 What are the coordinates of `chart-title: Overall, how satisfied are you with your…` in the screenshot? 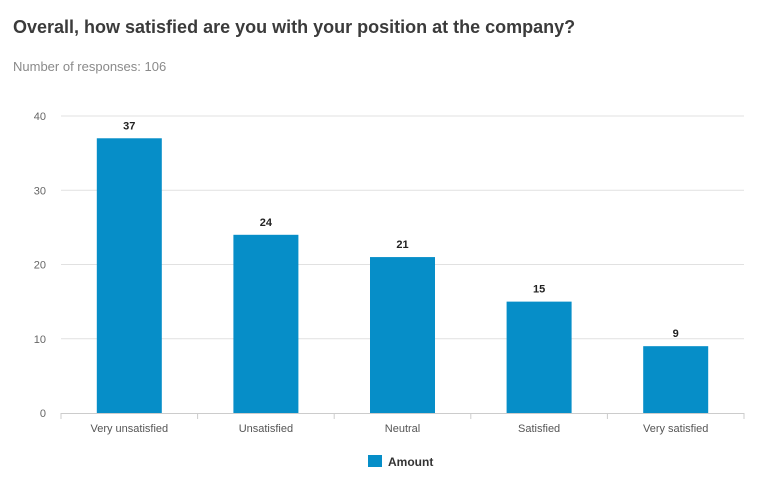 It's located at (294, 27).